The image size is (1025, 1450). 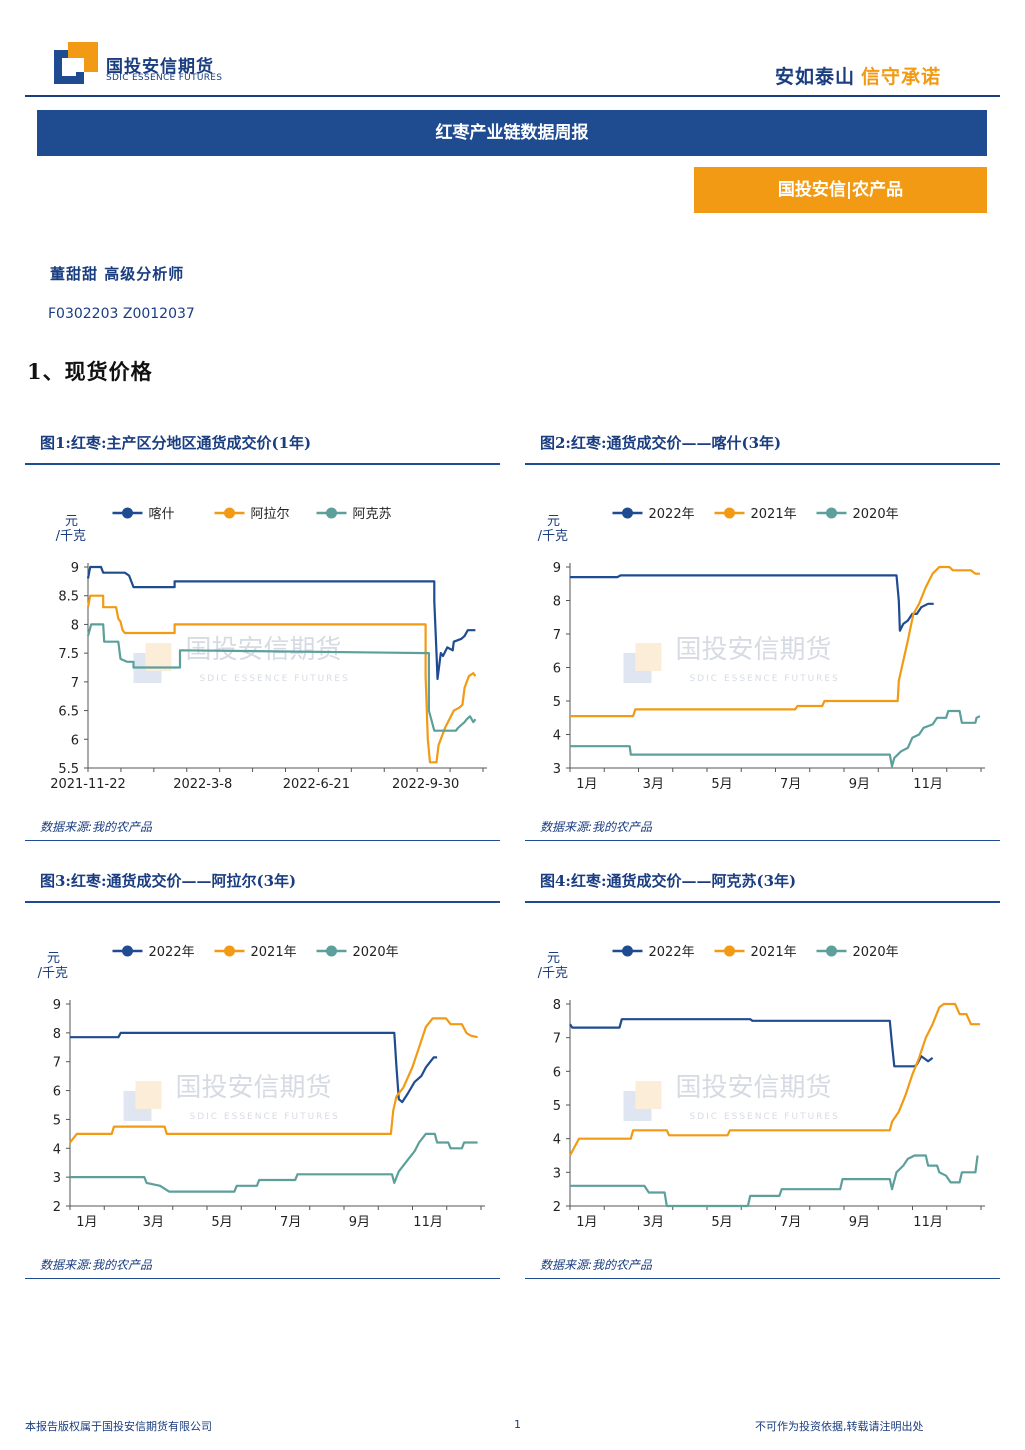 What do you see at coordinates (586, 784) in the screenshot?
I see `x-tick-label: 1月` at bounding box center [586, 784].